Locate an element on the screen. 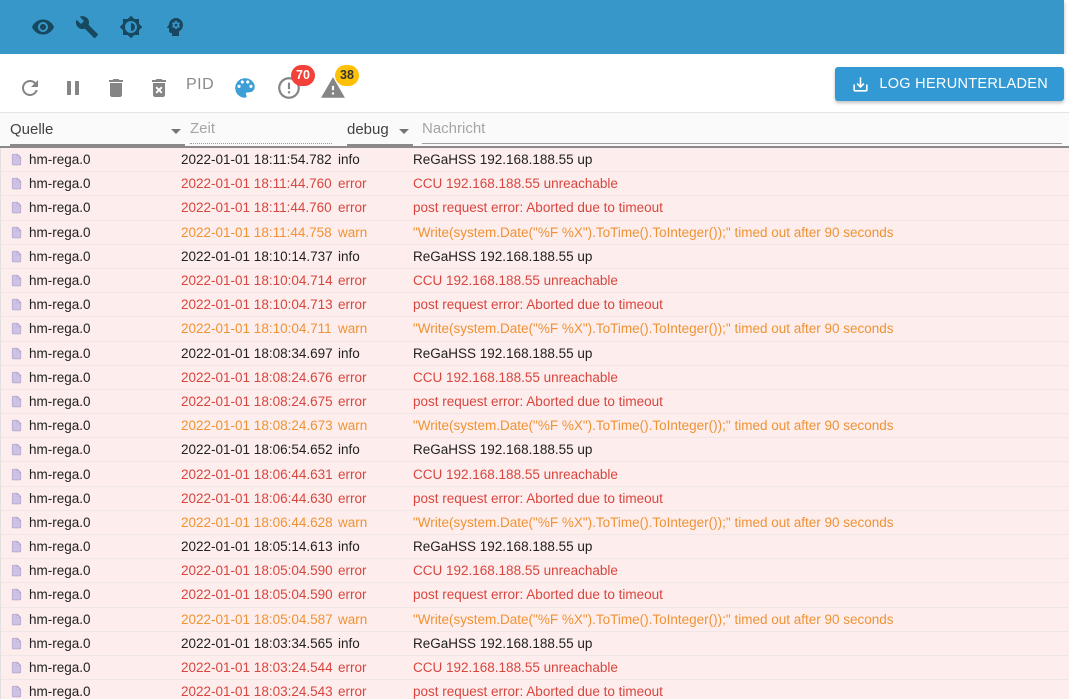 The height and width of the screenshot is (699, 1069). severity-filter-select: debug is located at coordinates (380, 133).